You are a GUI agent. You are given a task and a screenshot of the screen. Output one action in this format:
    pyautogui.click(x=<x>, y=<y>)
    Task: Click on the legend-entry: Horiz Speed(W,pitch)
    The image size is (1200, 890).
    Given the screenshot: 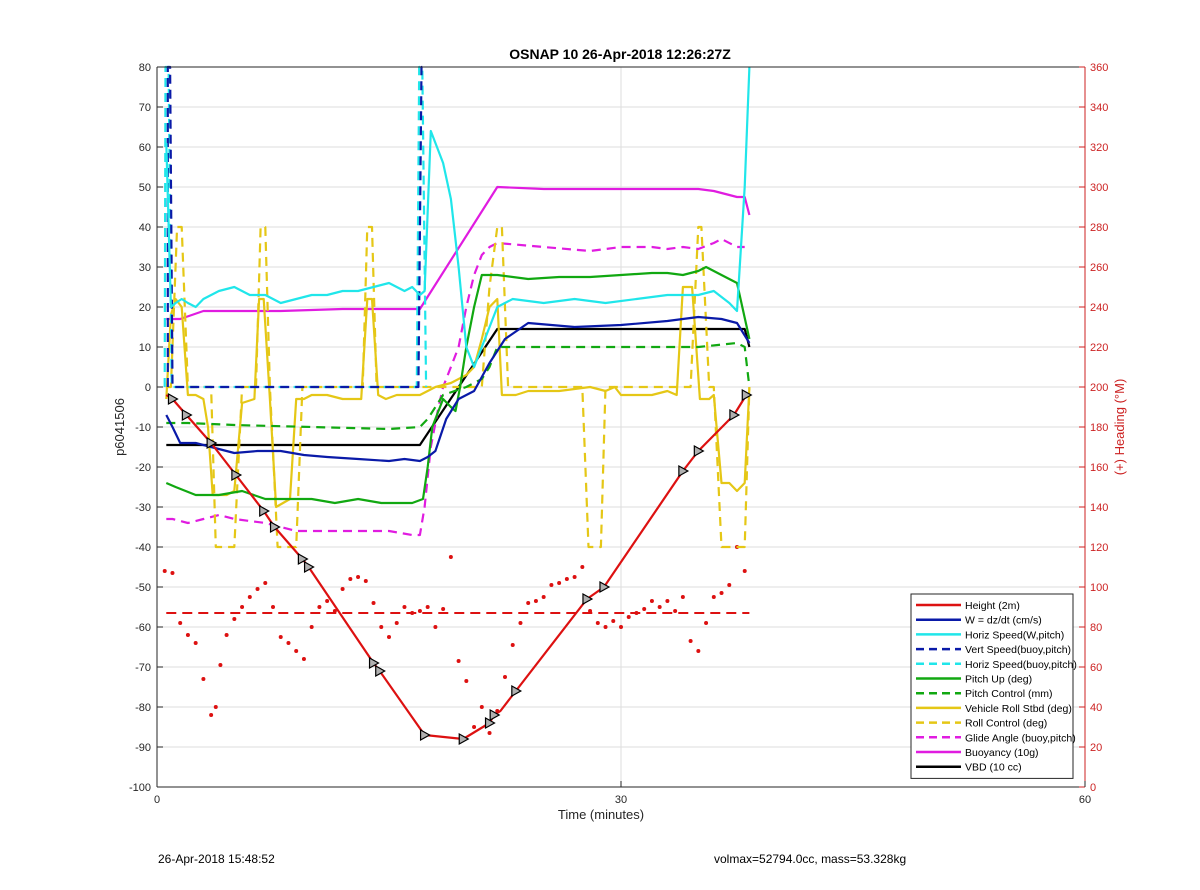 What is the action you would take?
    pyautogui.click(x=1014, y=635)
    